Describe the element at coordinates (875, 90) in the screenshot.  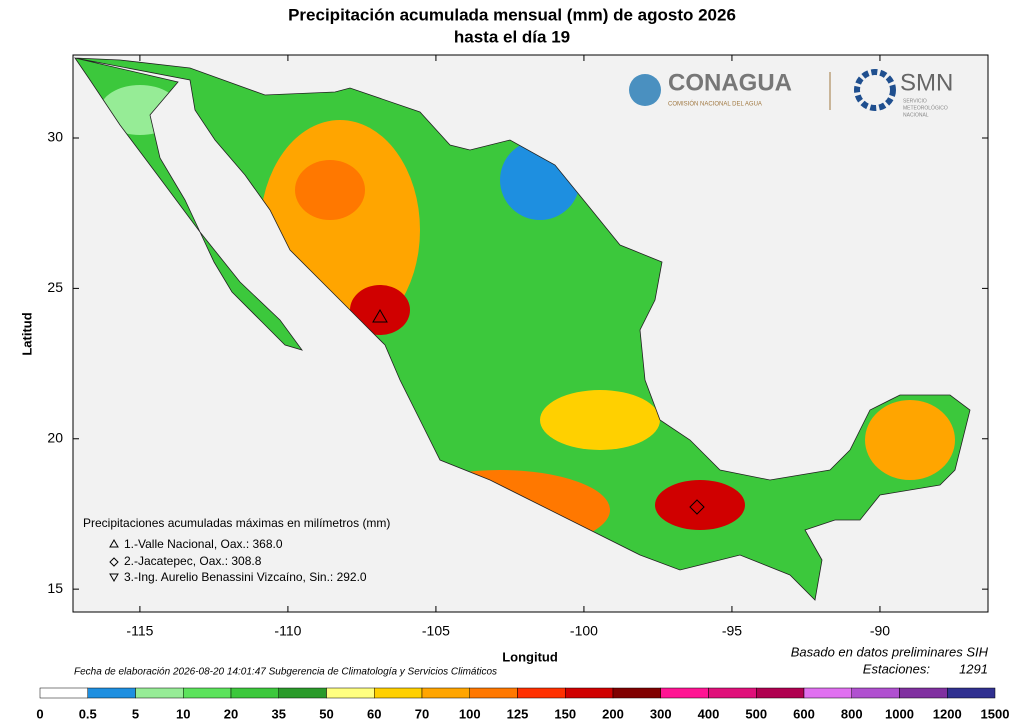
I see `smn-icon` at that location.